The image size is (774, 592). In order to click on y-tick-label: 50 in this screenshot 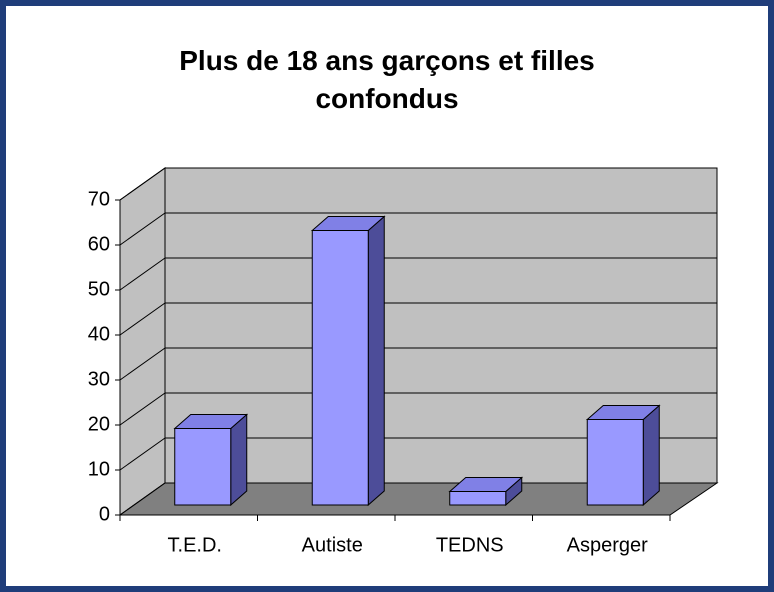, I will do `click(99, 289)`.